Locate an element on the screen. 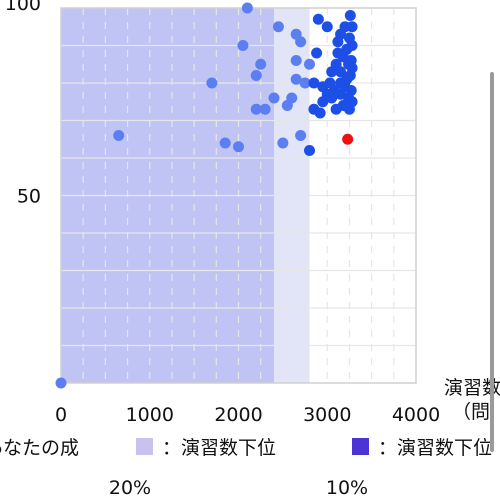 Image resolution: width=500 pixels, height=496 pixels. x-tick-label: 3000 is located at coordinates (327, 415).